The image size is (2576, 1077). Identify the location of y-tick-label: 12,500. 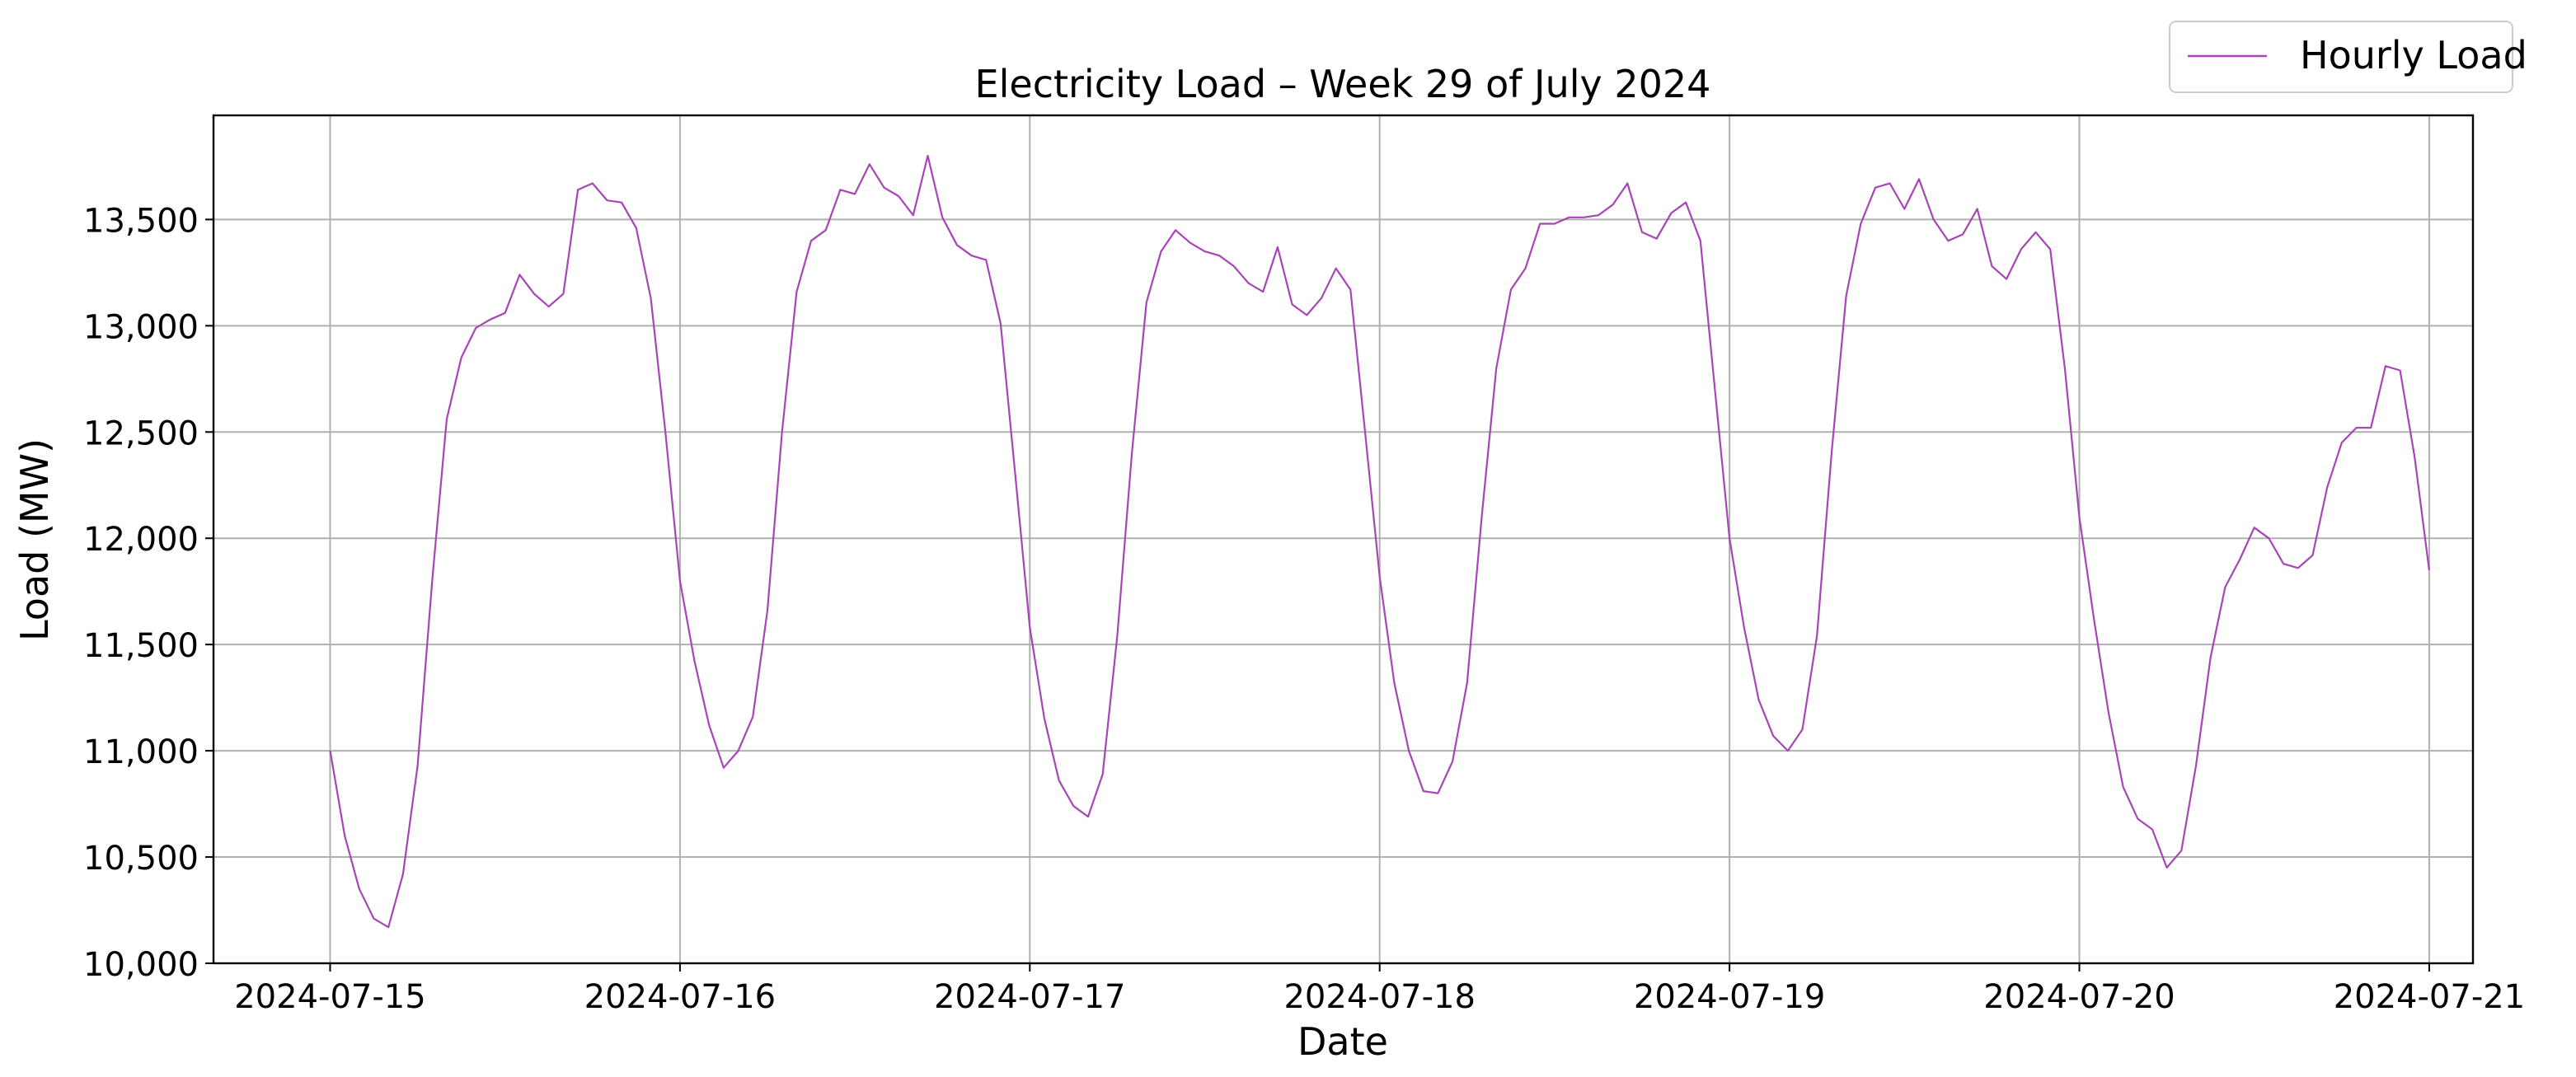
(141, 433).